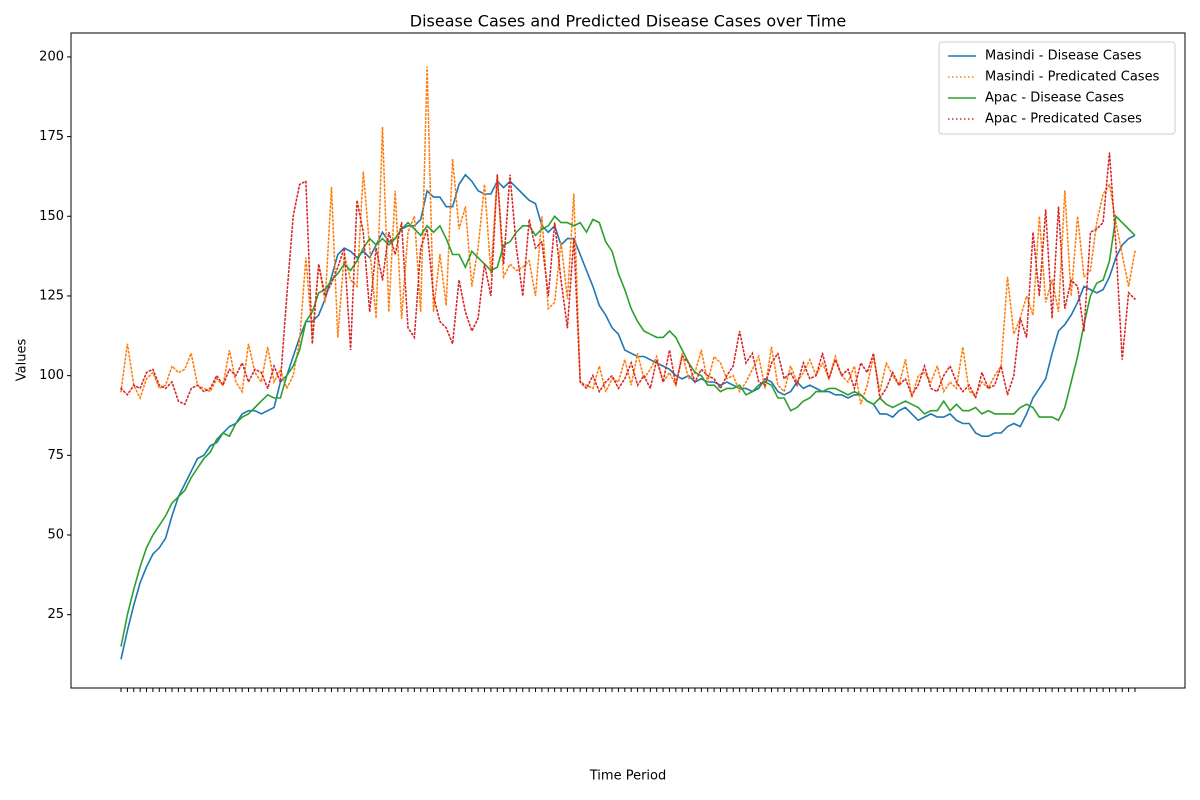 The width and height of the screenshot is (1200, 800). I want to click on y-tick-label: 175, so click(51, 136).